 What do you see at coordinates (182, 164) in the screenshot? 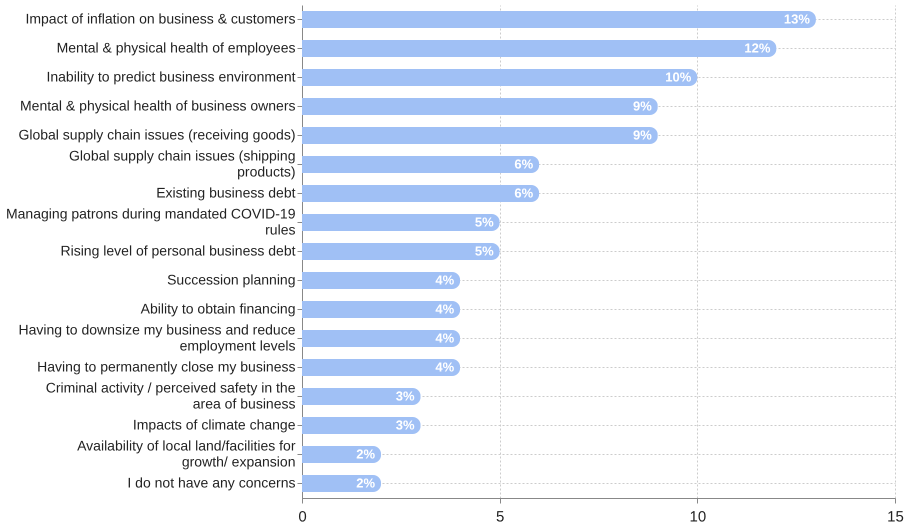
I see `y-tick-label: Global supply chain issues (shipping products)` at bounding box center [182, 164].